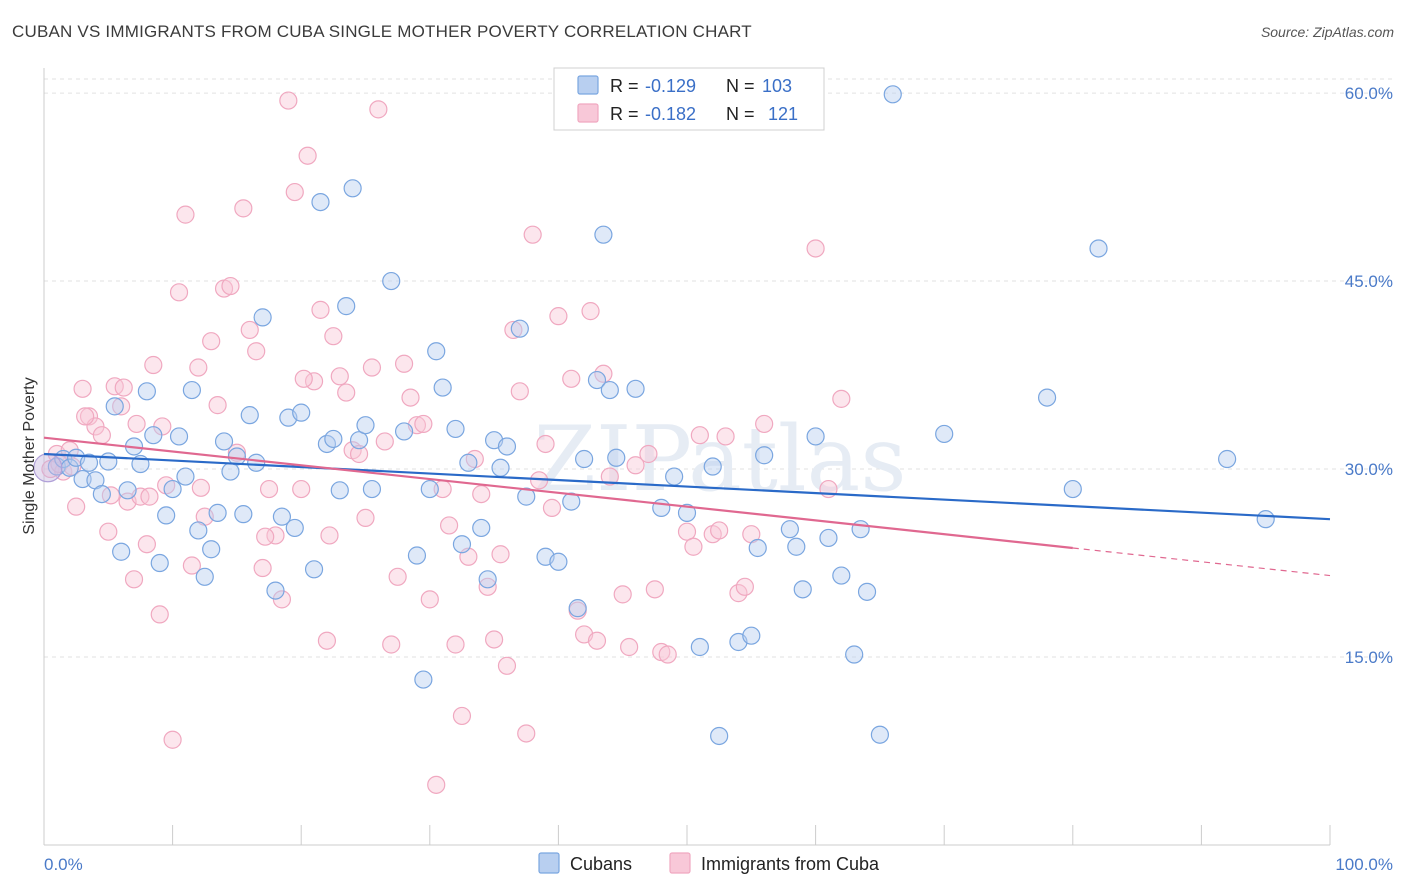 This screenshot has height=892, width=1406. Describe the element at coordinates (63, 864) in the screenshot. I see `x-tick-min: 0.0%` at that location.